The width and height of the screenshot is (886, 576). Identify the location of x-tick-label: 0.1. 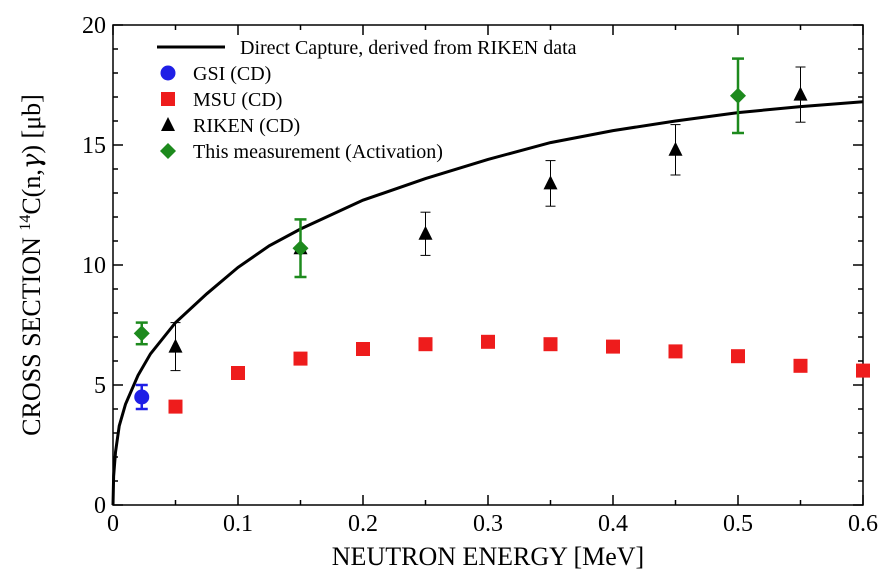
(238, 524).